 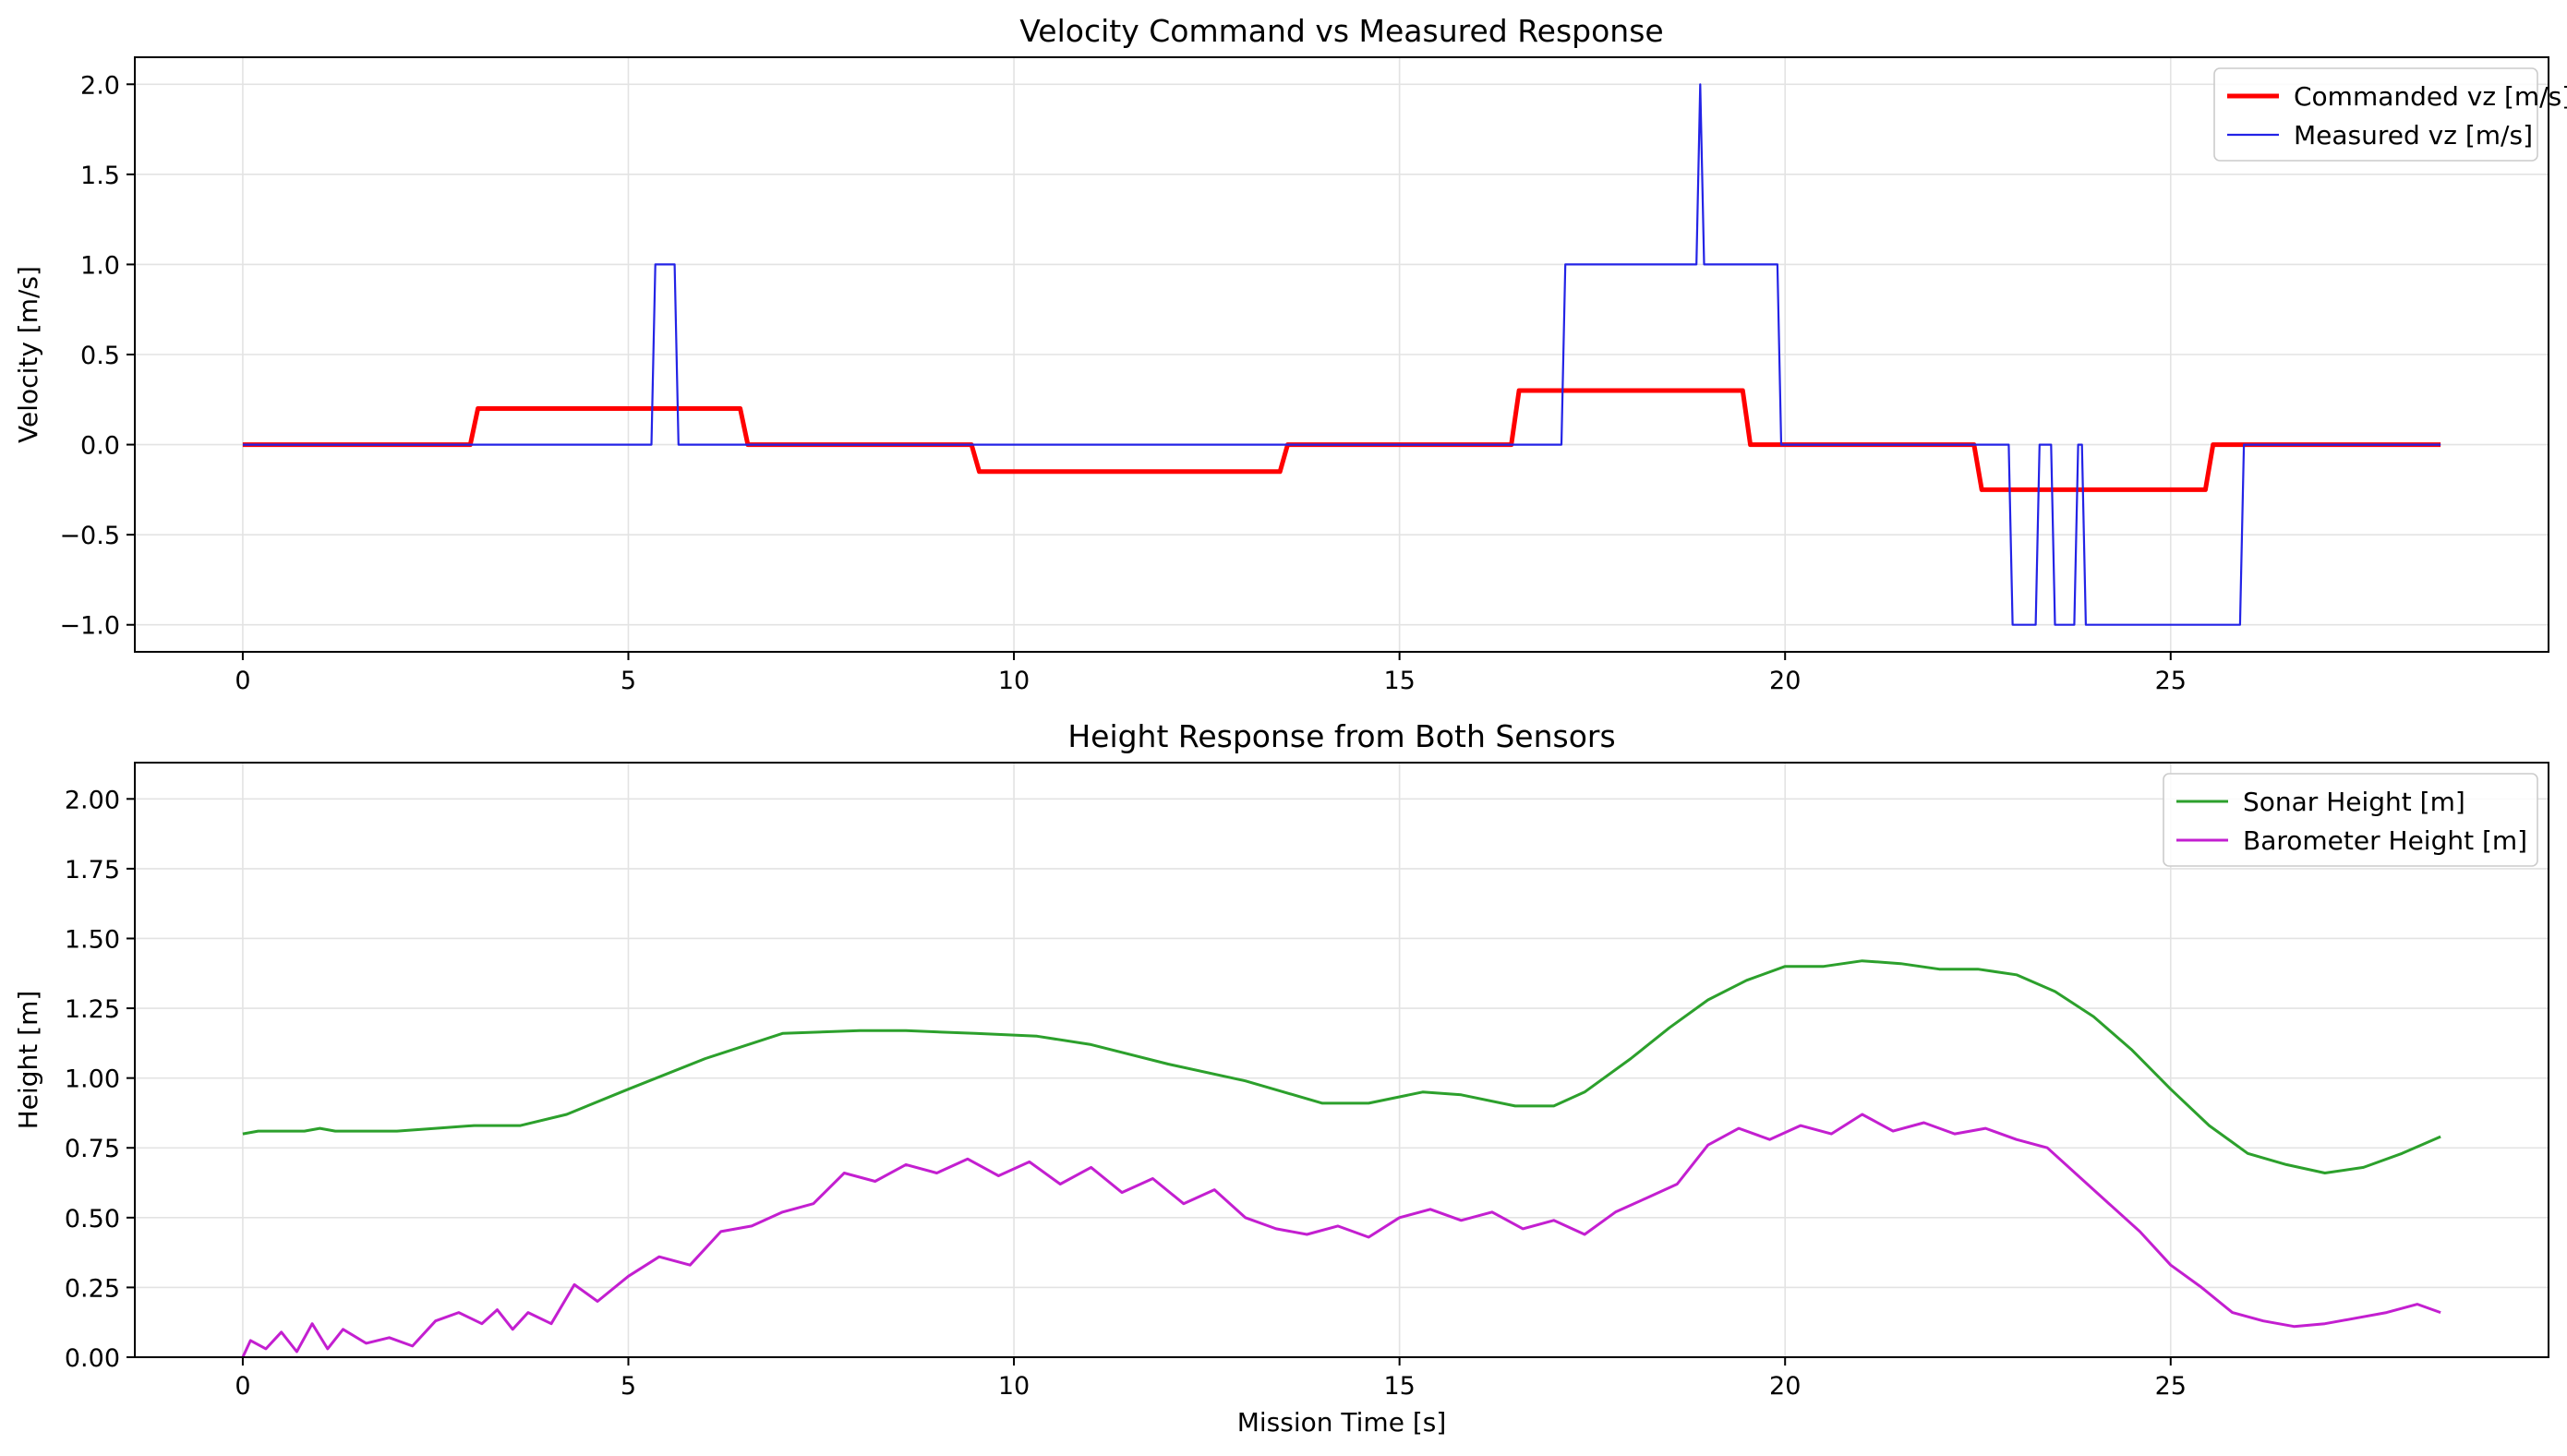 What do you see at coordinates (1342, 1422) in the screenshot?
I see `x-axis-label: Mission Time [s]` at bounding box center [1342, 1422].